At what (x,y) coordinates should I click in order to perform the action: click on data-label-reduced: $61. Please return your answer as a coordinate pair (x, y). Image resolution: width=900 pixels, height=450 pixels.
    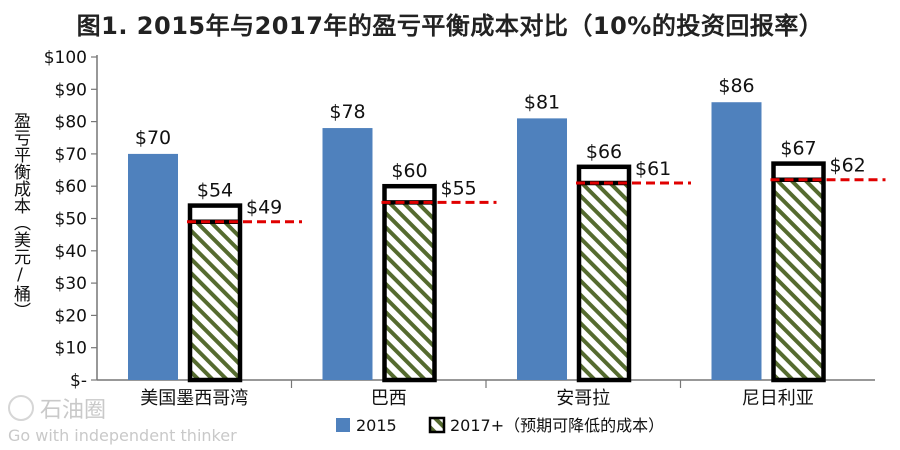
    Looking at the image, I should click on (653, 169).